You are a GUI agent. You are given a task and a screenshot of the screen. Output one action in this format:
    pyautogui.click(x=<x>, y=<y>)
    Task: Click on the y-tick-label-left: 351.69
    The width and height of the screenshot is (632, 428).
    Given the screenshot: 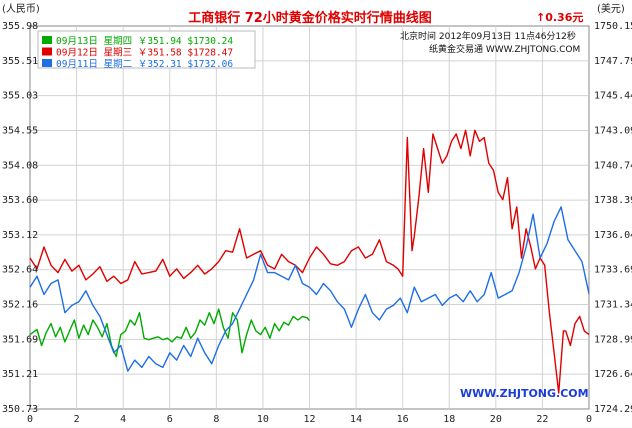 What is the action you would take?
    pyautogui.click(x=20, y=339)
    